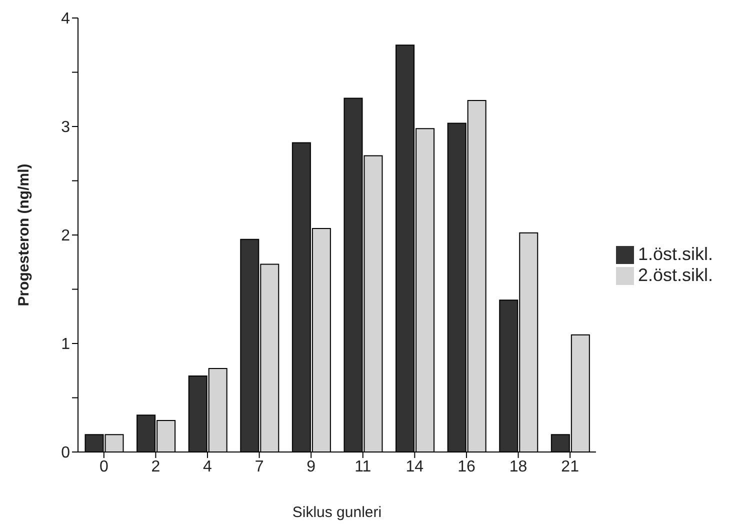 The height and width of the screenshot is (530, 741). I want to click on x-tick-label: 0, so click(103, 467).